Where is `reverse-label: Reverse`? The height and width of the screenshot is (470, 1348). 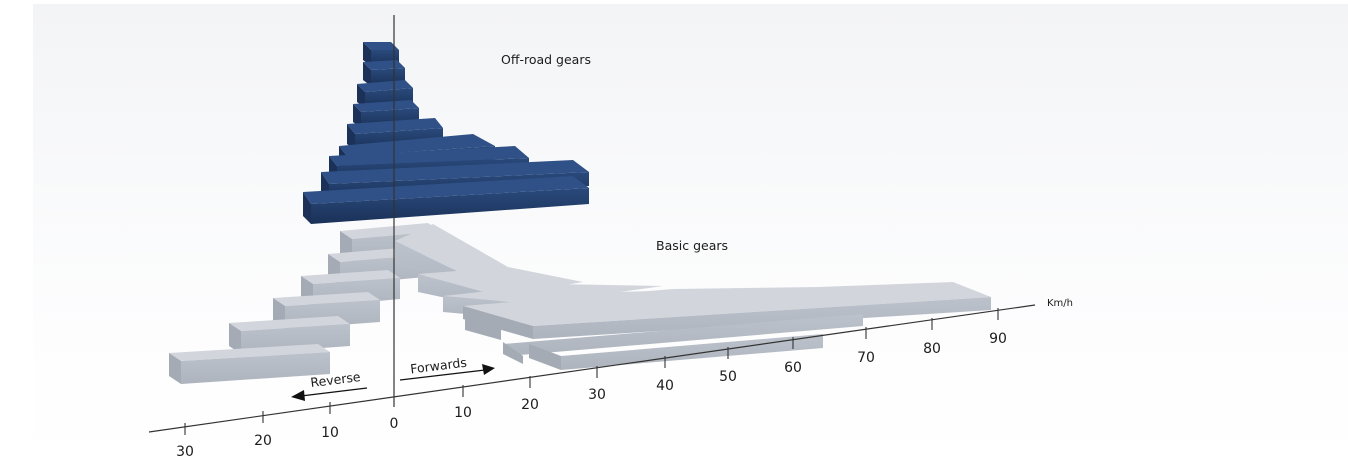 reverse-label: Reverse is located at coordinates (336, 379).